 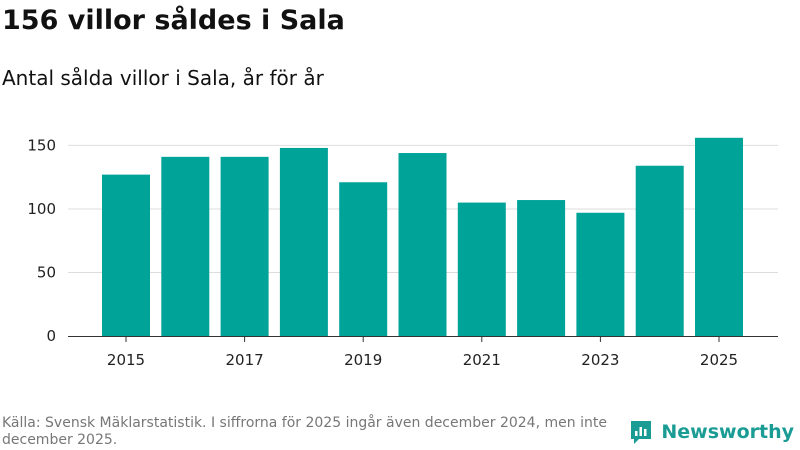 What do you see at coordinates (363, 259) in the screenshot?
I see `bar-2019` at bounding box center [363, 259].